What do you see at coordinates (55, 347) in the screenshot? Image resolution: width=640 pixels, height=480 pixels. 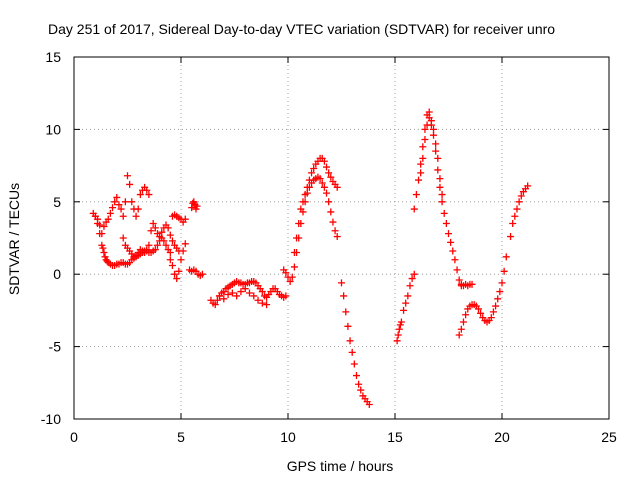 I see `y-tick-label: -5` at bounding box center [55, 347].